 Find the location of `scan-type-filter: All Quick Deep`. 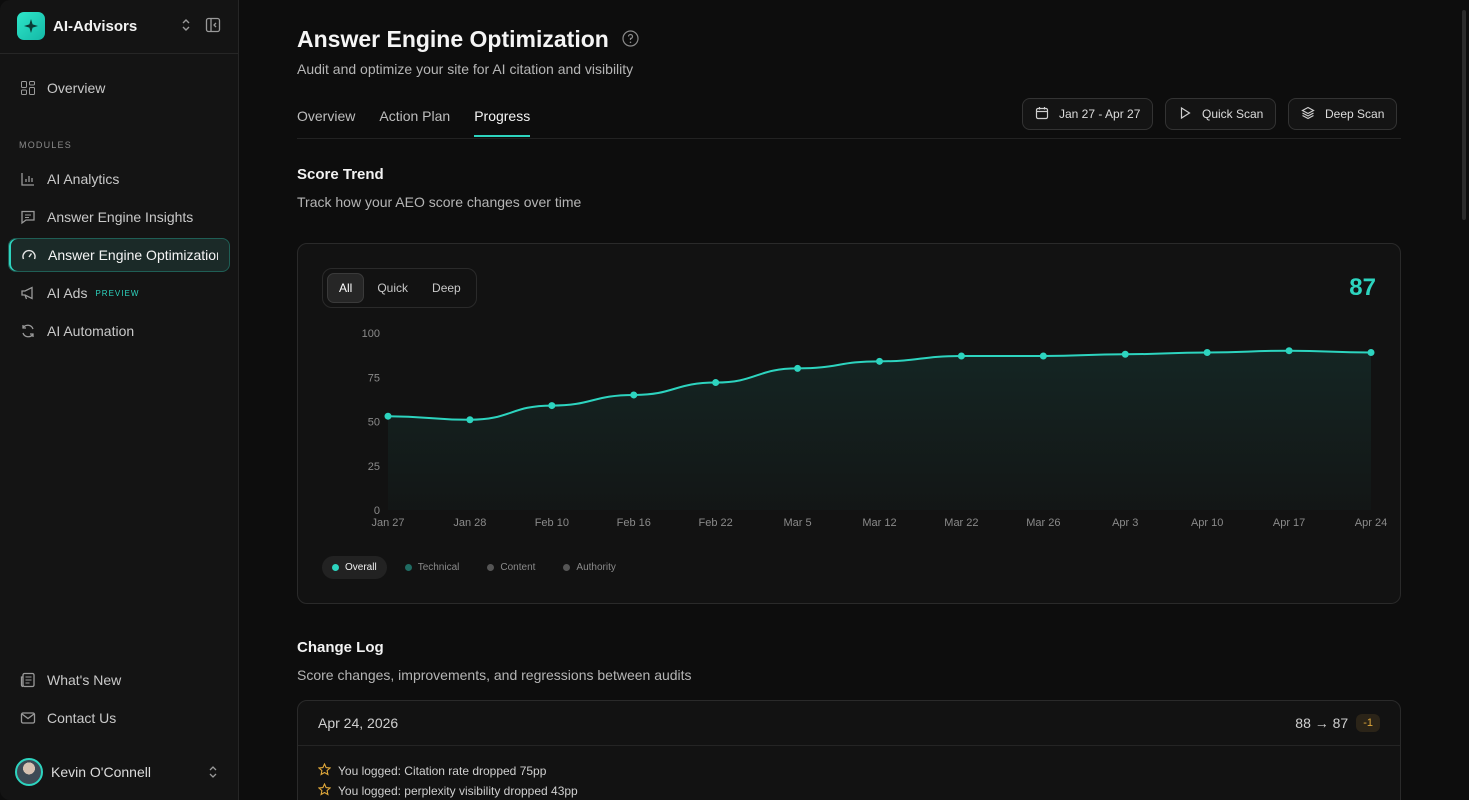

scan-type-filter: All Quick Deep is located at coordinates (399, 288).